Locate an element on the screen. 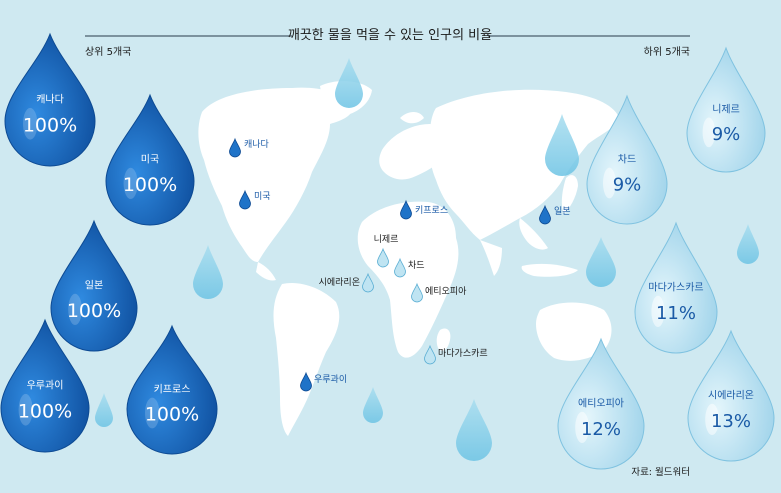  top-group-label: 상위 5개국 is located at coordinates (108, 51).